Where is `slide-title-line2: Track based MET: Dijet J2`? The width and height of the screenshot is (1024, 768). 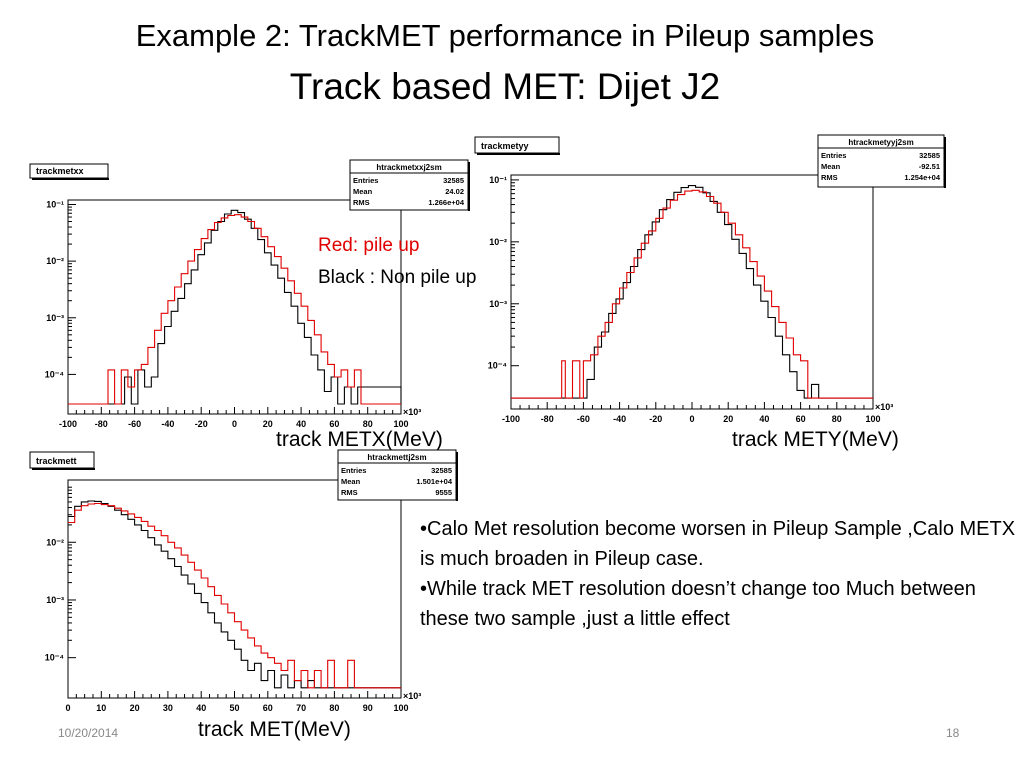
slide-title-line2: Track based MET: Dijet J2 is located at coordinates (505, 86).